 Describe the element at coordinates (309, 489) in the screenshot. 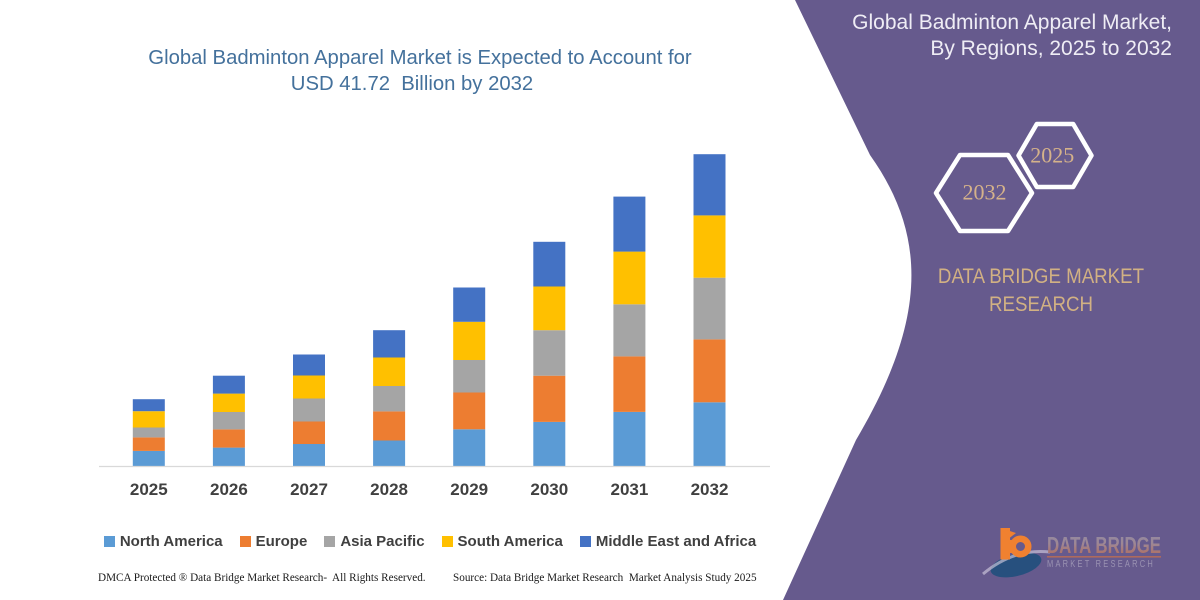

I see `svg-text: 2027` at that location.